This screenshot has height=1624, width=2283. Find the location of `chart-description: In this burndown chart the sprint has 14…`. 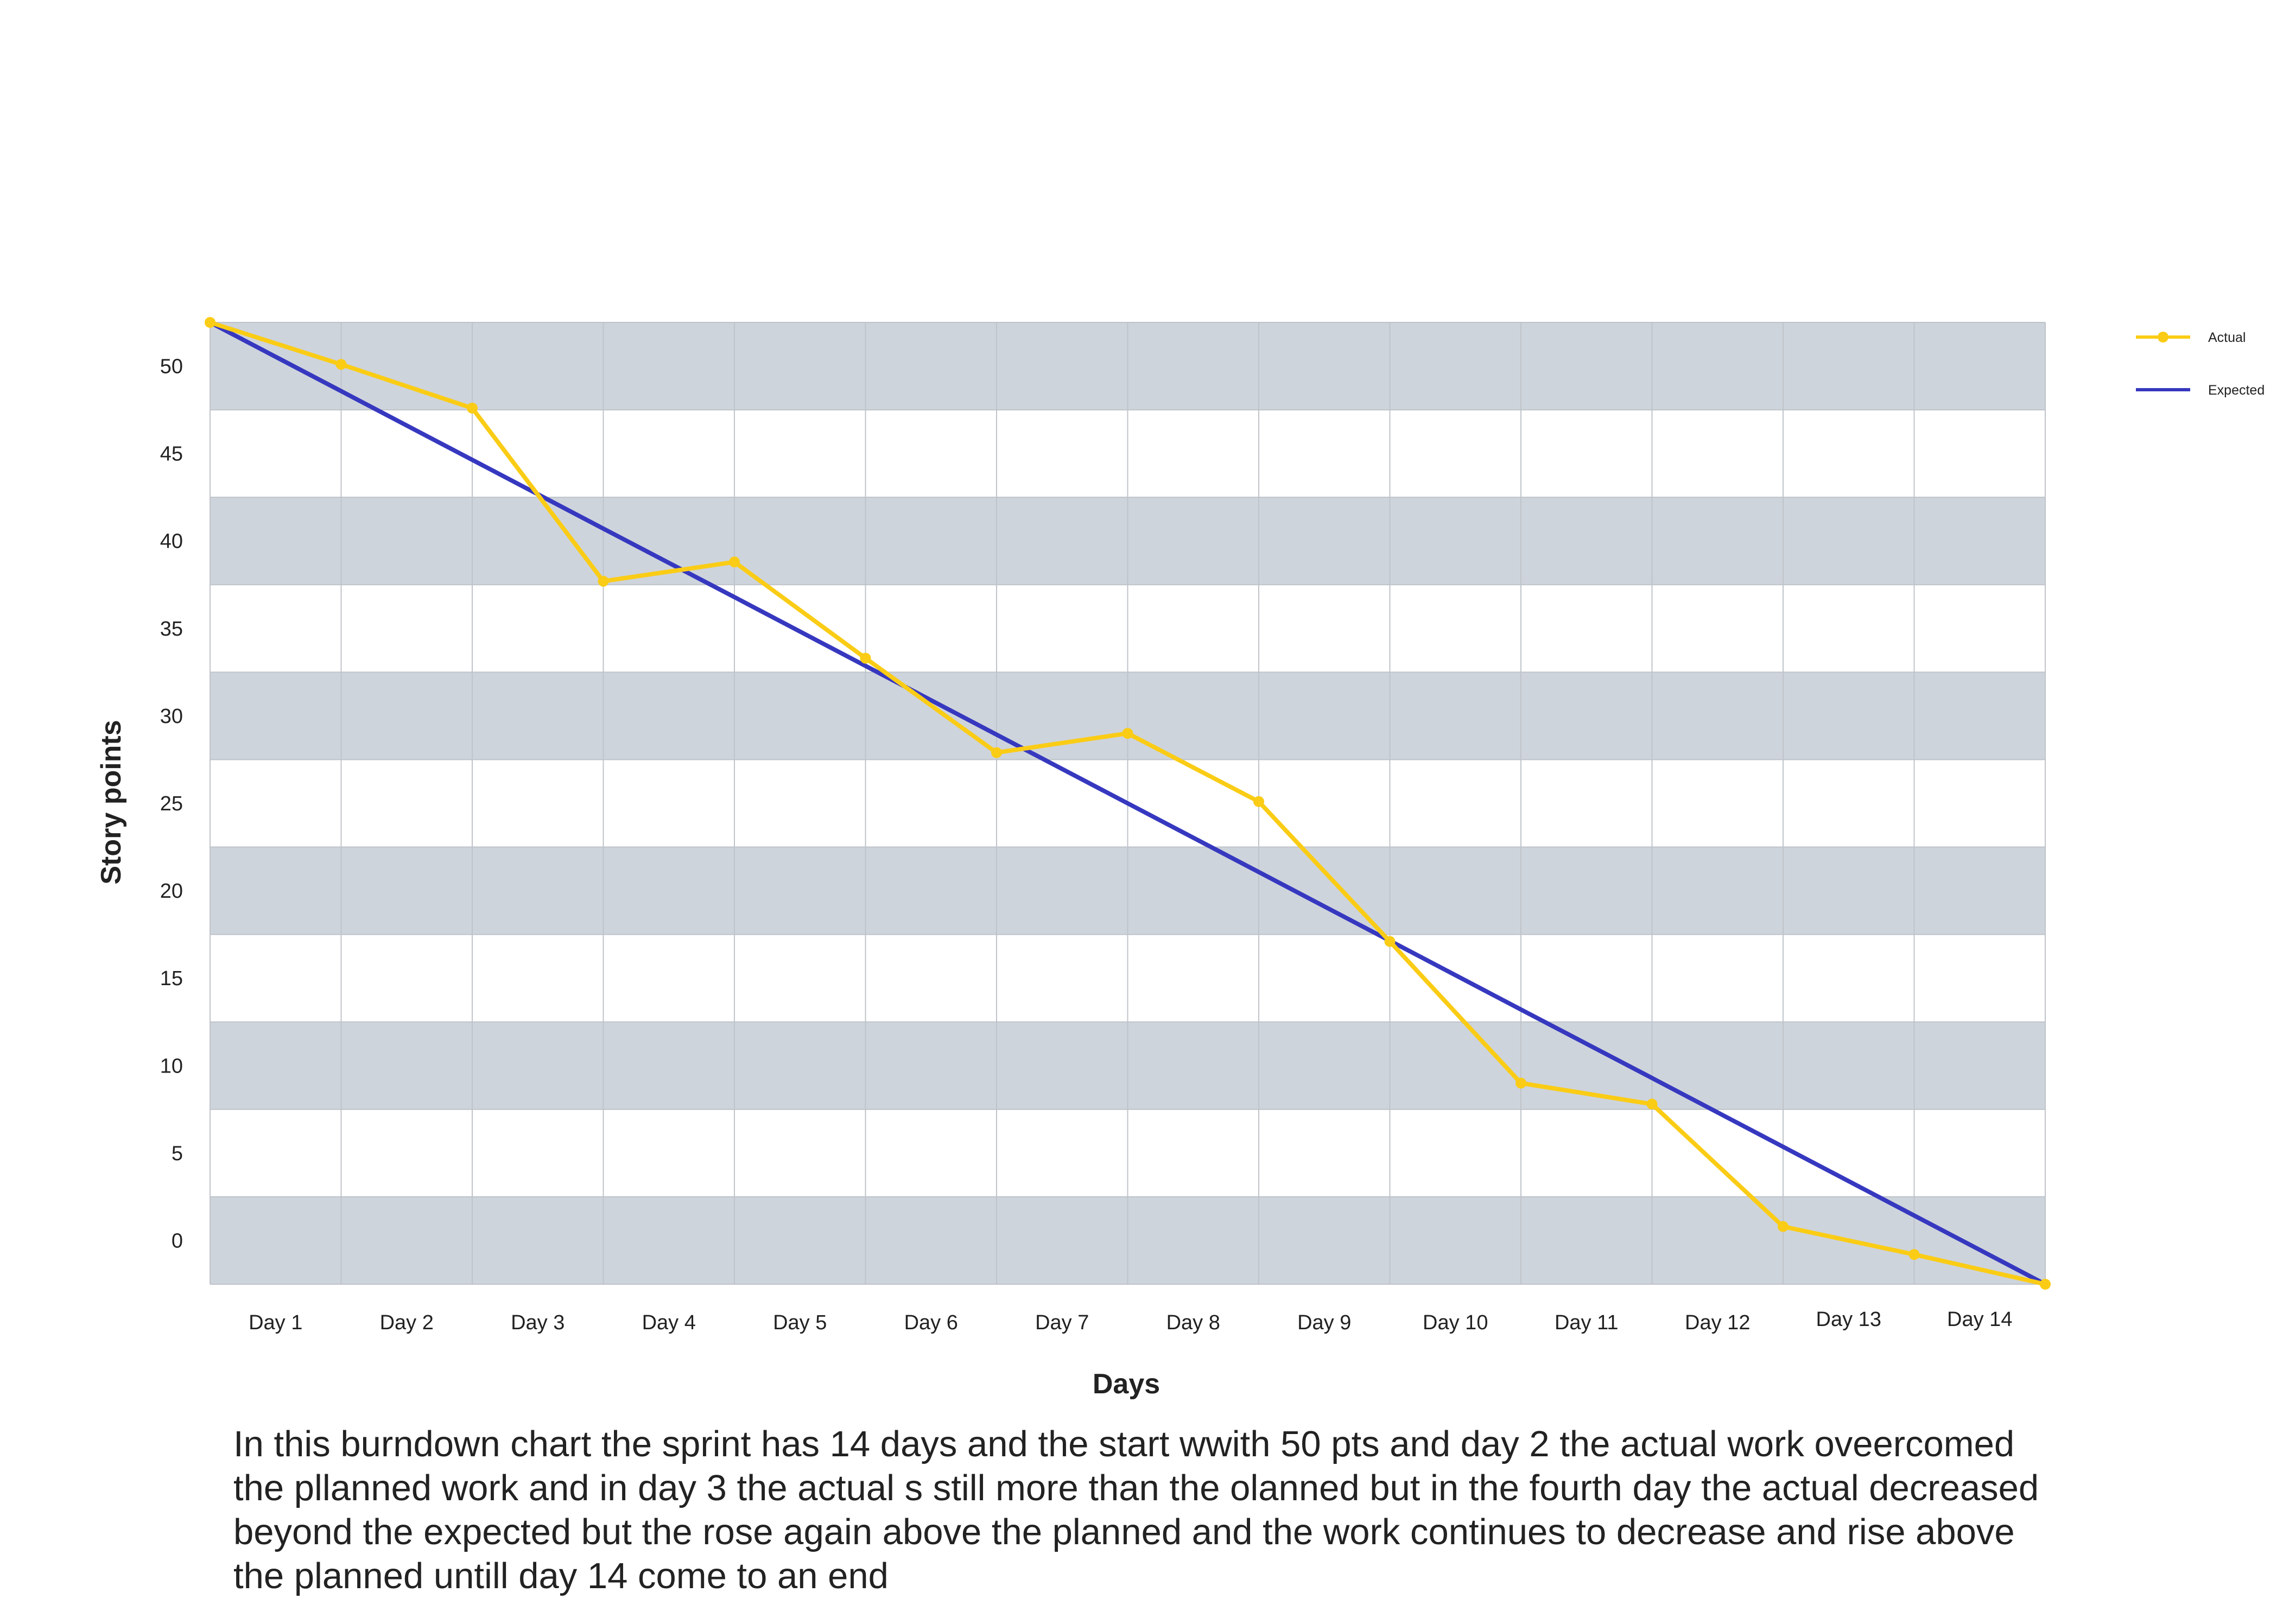

chart-description: In this burndown chart the sprint has 14… is located at coordinates (1136, 1510).